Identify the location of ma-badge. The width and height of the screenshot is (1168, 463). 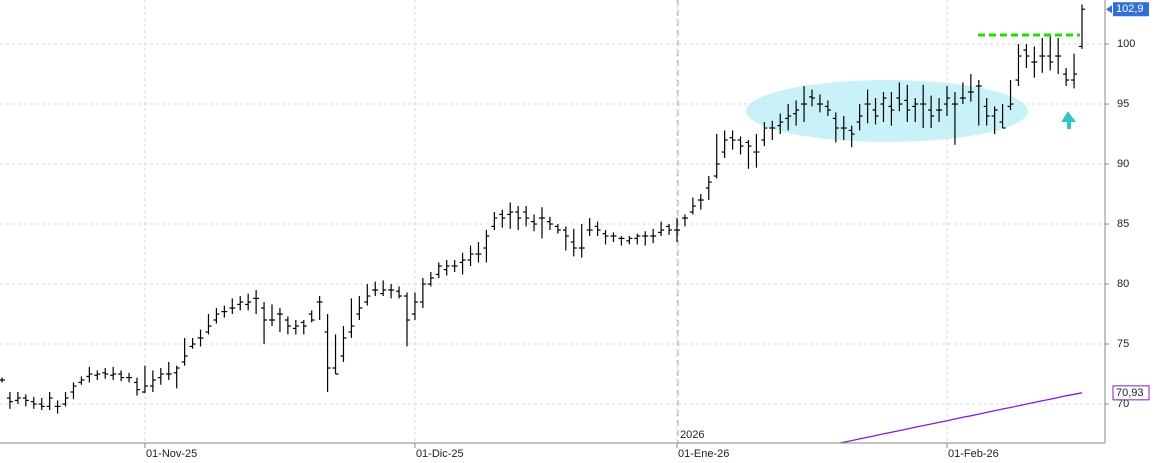
(1131, 393).